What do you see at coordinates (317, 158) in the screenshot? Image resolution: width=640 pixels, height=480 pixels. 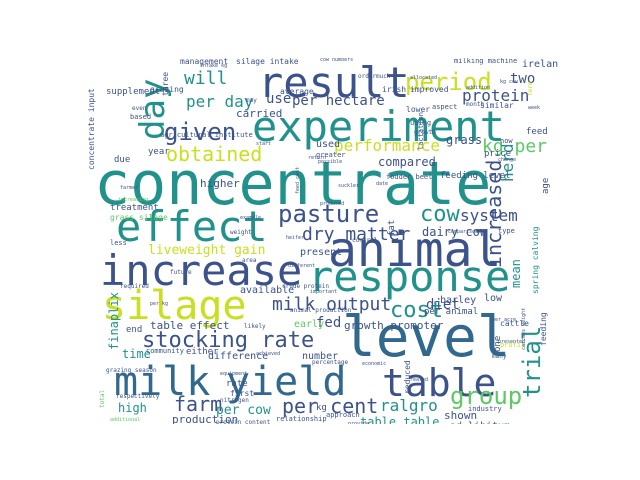 I see `word-return: return` at bounding box center [317, 158].